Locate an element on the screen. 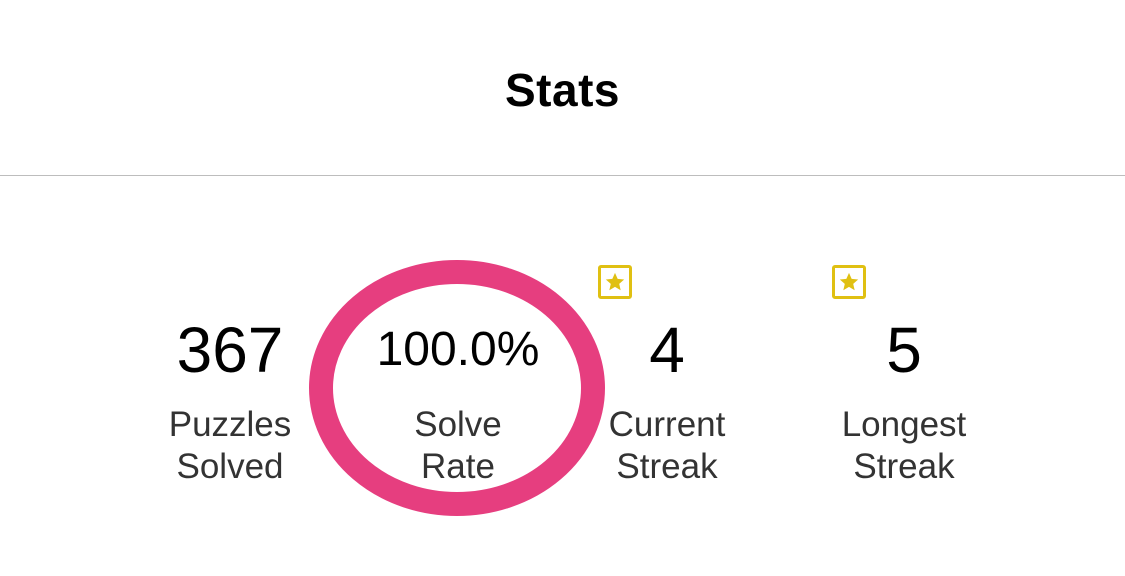 The height and width of the screenshot is (576, 1125). stat-value: 4 is located at coordinates (667, 350).